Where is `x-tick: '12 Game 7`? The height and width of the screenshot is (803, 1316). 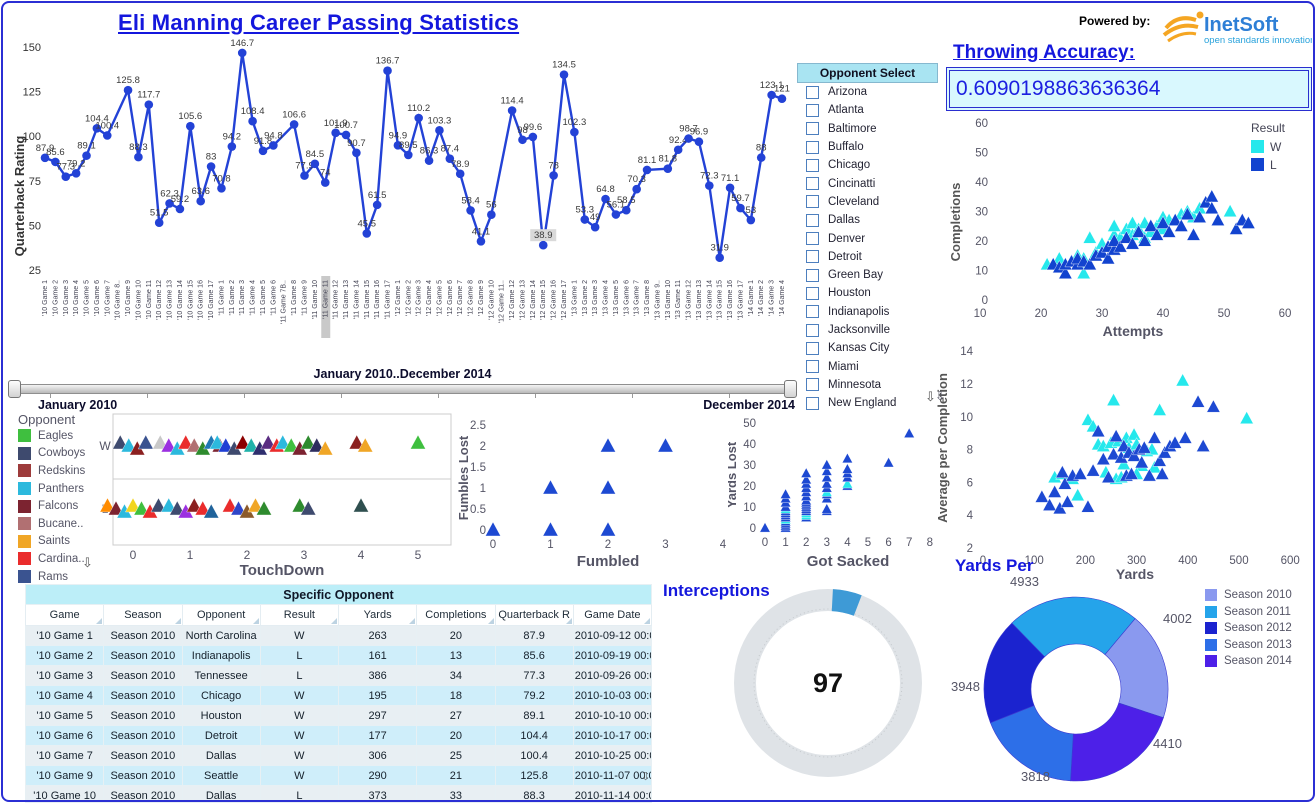 x-tick: '12 Game 7 is located at coordinates (460, 298).